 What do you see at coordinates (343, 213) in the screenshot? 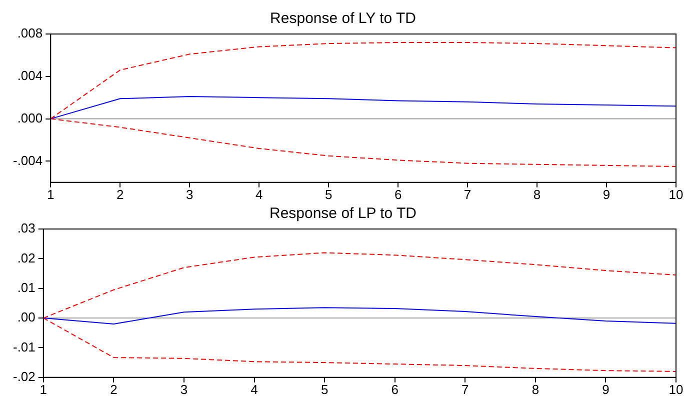
I see `chart-title: Response of LP to TD` at bounding box center [343, 213].